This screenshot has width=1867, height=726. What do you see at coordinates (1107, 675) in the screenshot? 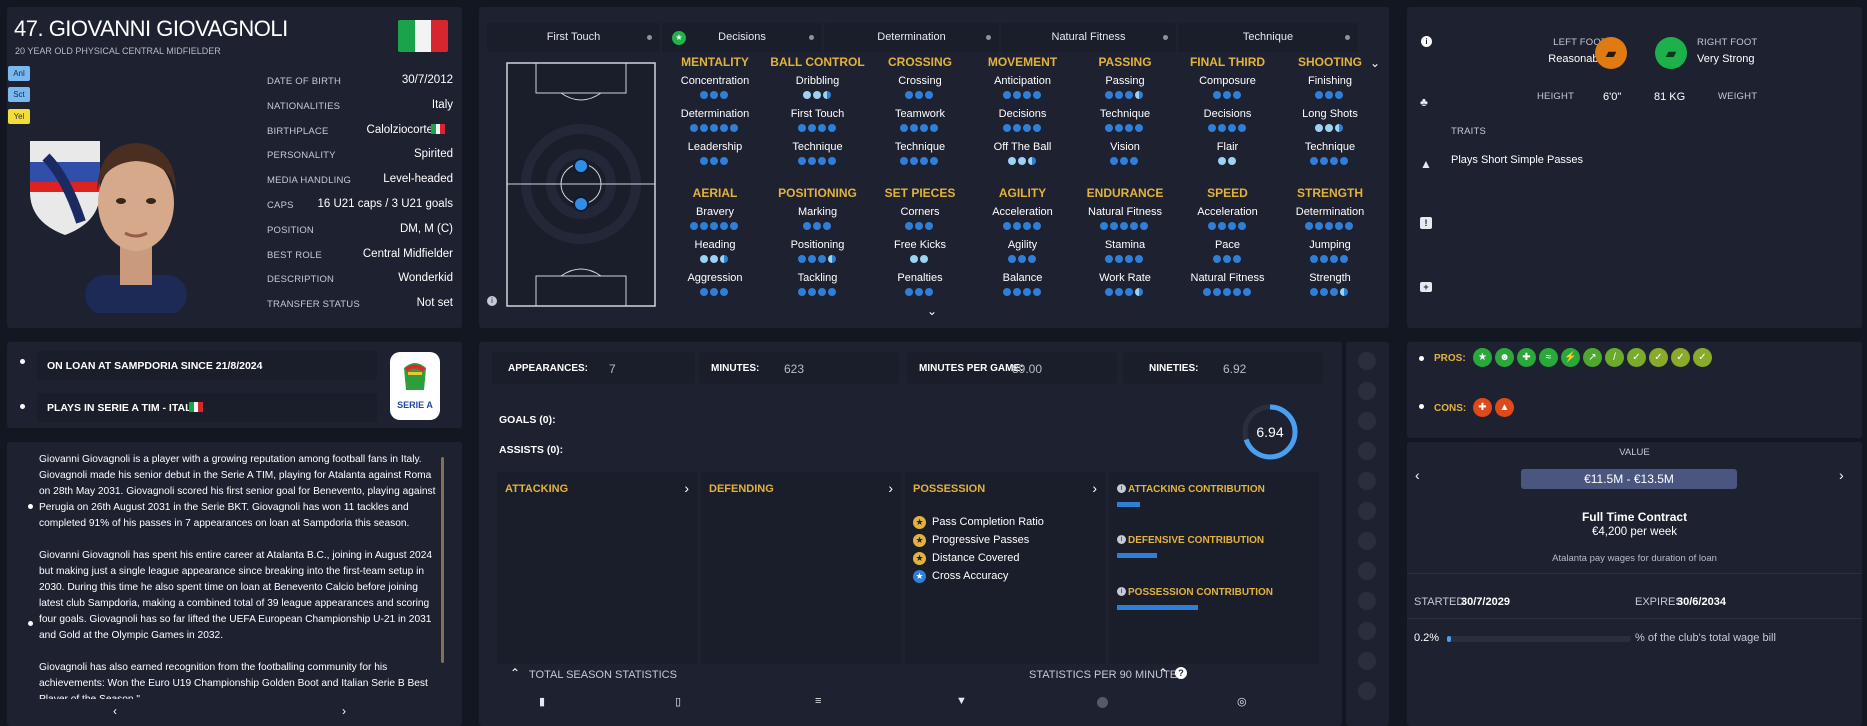
I see `per90-button: STATISTICS PER 90 MINUTES` at bounding box center [1107, 675].